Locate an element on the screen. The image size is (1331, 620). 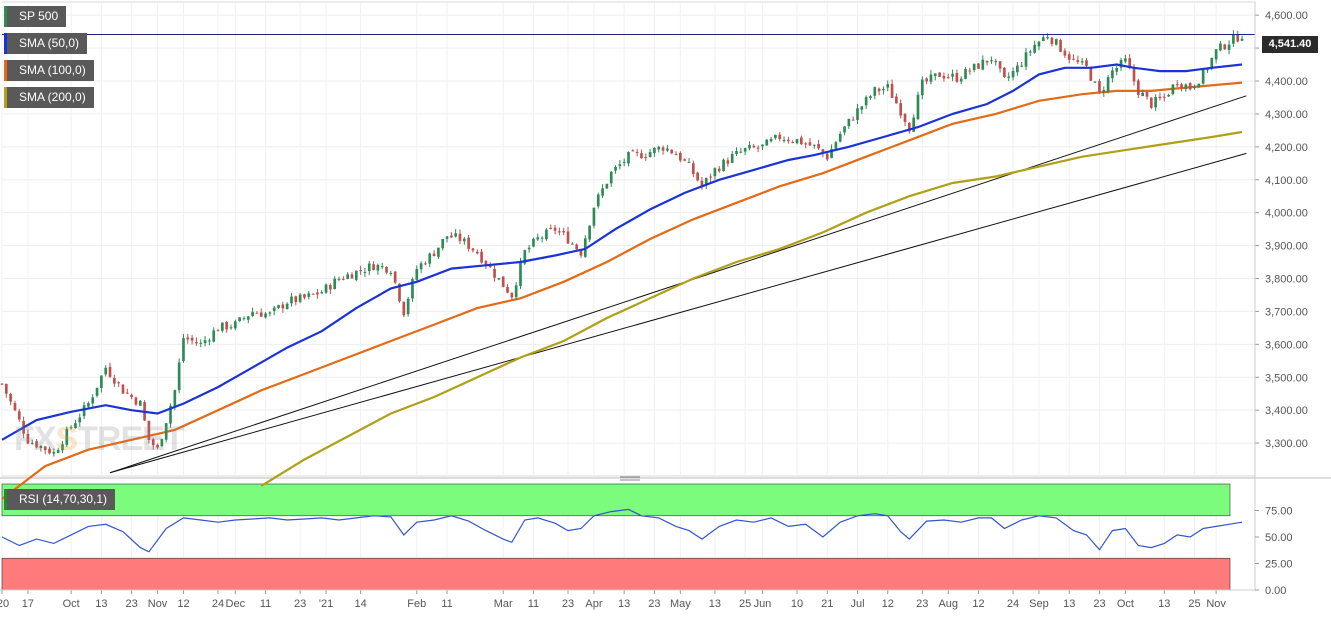
x-tick-label: '20 is located at coordinates (4, 604).